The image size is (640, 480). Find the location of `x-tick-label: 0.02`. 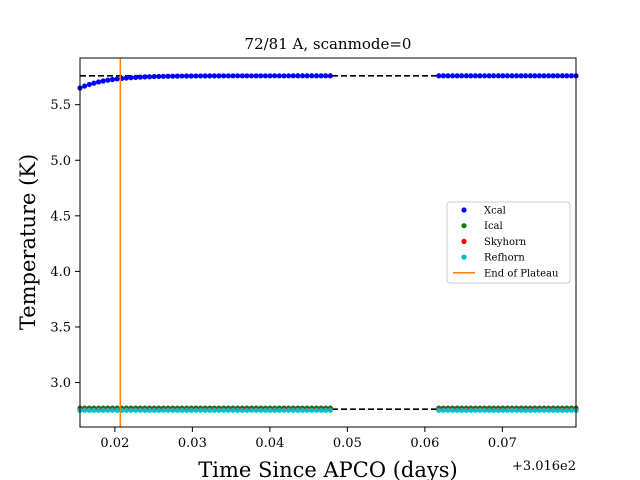

x-tick-label: 0.02 is located at coordinates (114, 443).